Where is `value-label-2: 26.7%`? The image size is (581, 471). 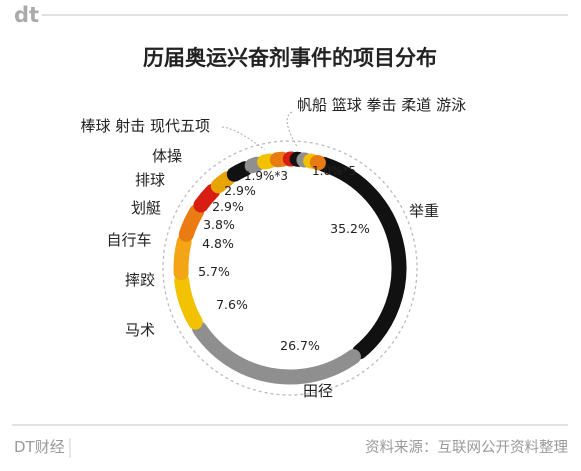 value-label-2: 26.7% is located at coordinates (300, 345).